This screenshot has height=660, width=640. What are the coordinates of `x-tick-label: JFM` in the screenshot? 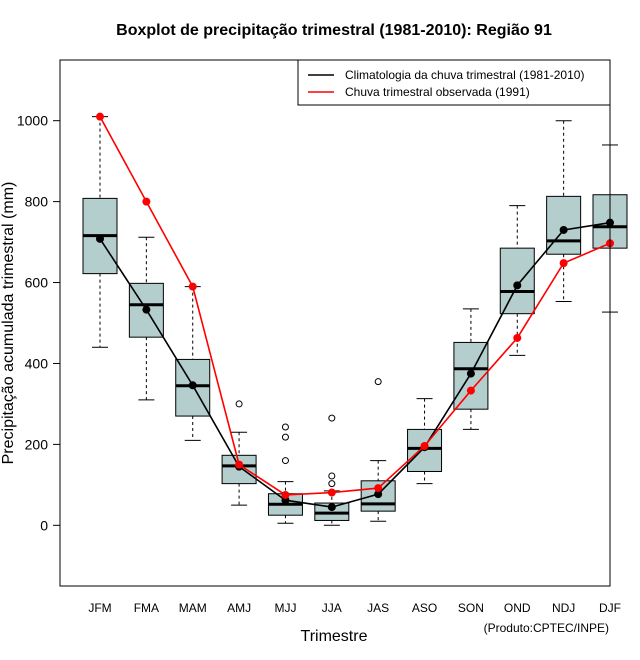 It's located at (99, 608).